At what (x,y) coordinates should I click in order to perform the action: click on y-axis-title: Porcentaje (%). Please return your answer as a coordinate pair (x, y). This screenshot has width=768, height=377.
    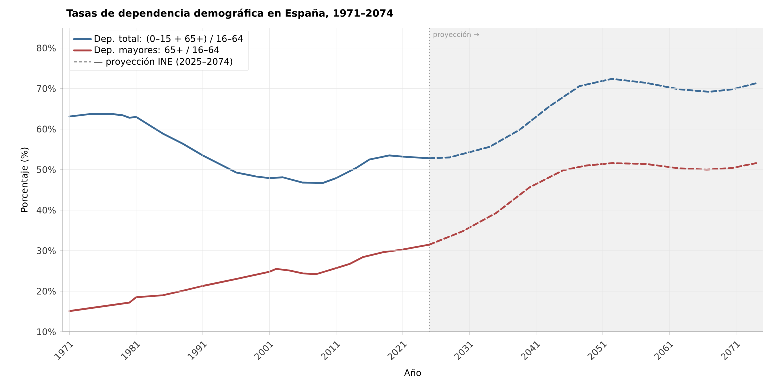
    Looking at the image, I should click on (25, 180).